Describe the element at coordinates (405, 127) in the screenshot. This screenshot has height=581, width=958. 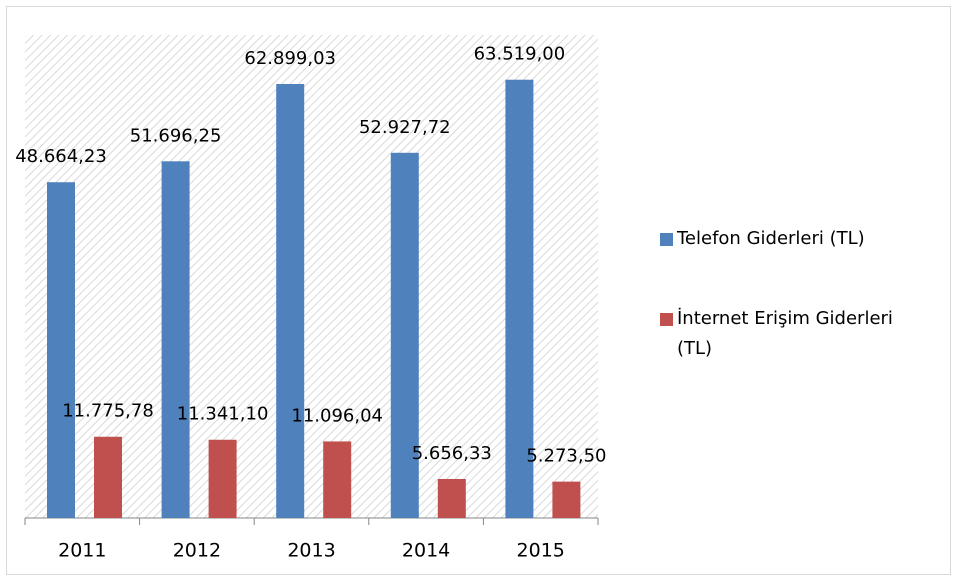
I see `value-label: 52.927,72` at that location.